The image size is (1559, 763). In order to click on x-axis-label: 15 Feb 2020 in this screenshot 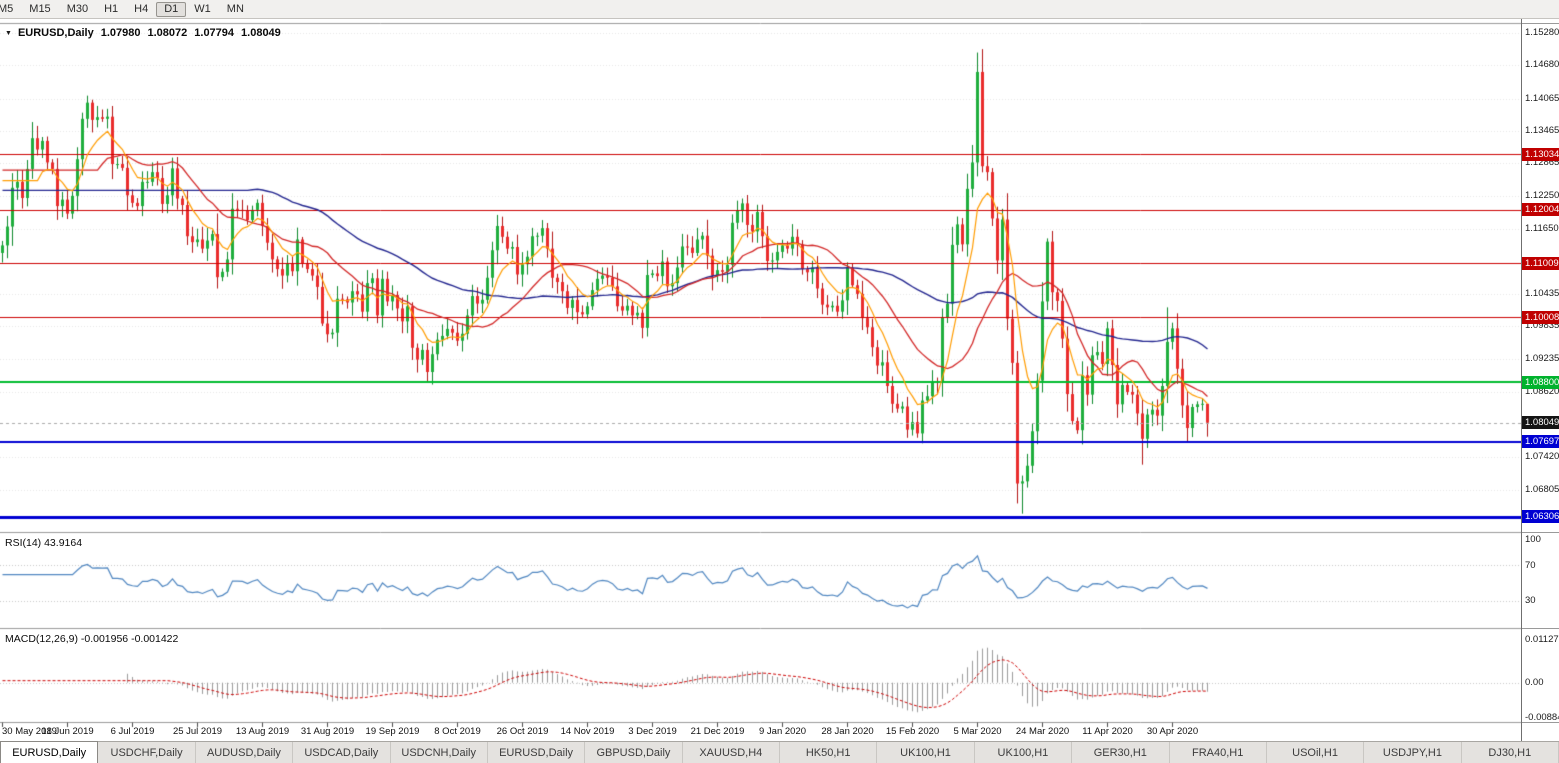, I will do `click(912, 731)`.